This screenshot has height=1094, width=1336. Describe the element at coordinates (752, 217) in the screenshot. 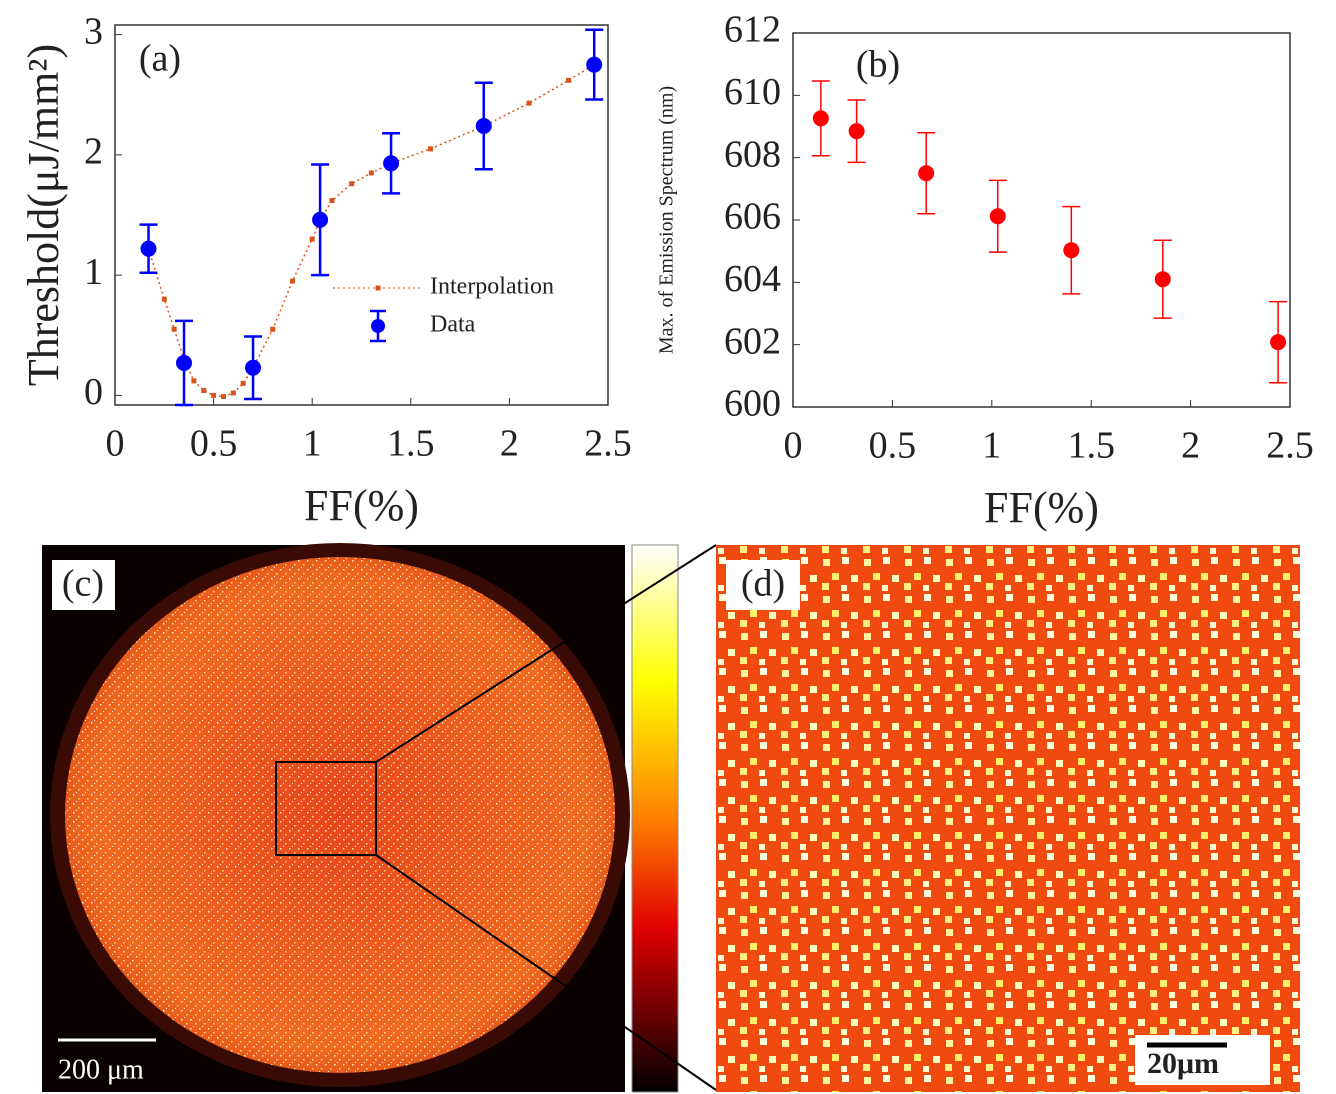

I see `y-tick-label: 606` at that location.